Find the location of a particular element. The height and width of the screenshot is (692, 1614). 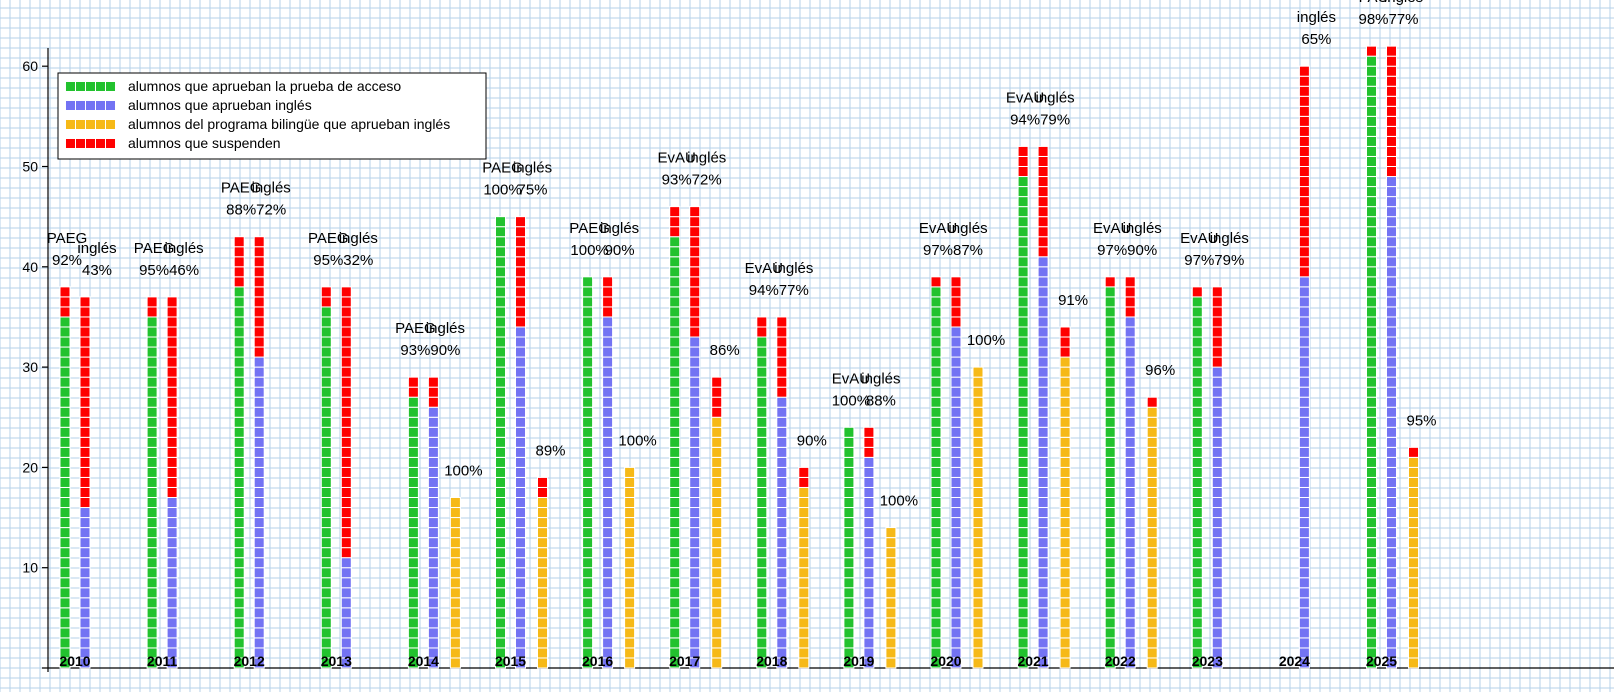

year-label-2025: 2025 is located at coordinates (1381, 661).